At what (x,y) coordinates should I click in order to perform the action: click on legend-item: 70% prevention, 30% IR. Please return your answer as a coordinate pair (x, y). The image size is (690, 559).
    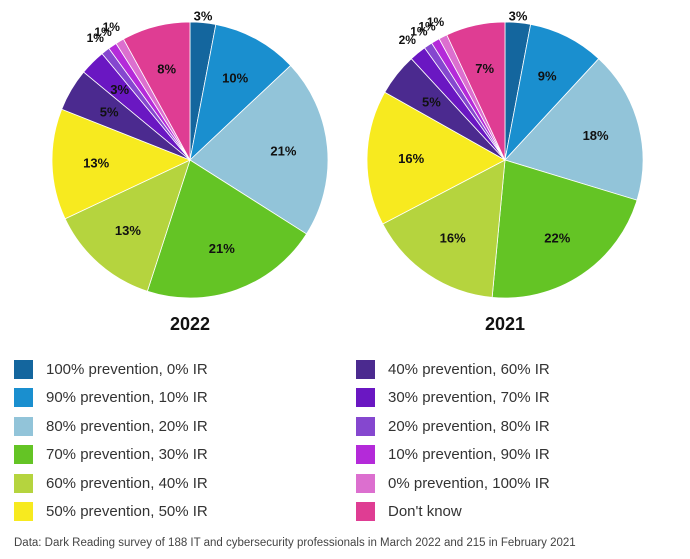
    Looking at the image, I should click on (111, 455).